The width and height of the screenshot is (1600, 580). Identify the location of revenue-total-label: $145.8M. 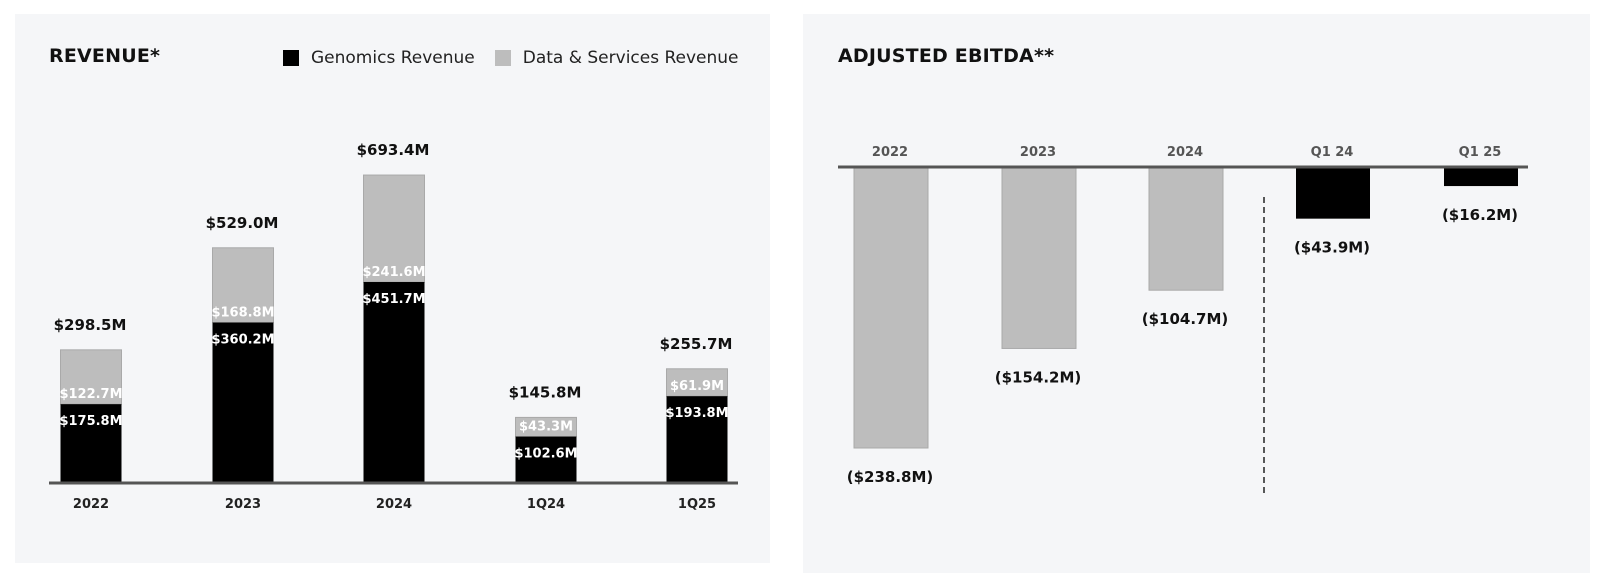
(545, 392).